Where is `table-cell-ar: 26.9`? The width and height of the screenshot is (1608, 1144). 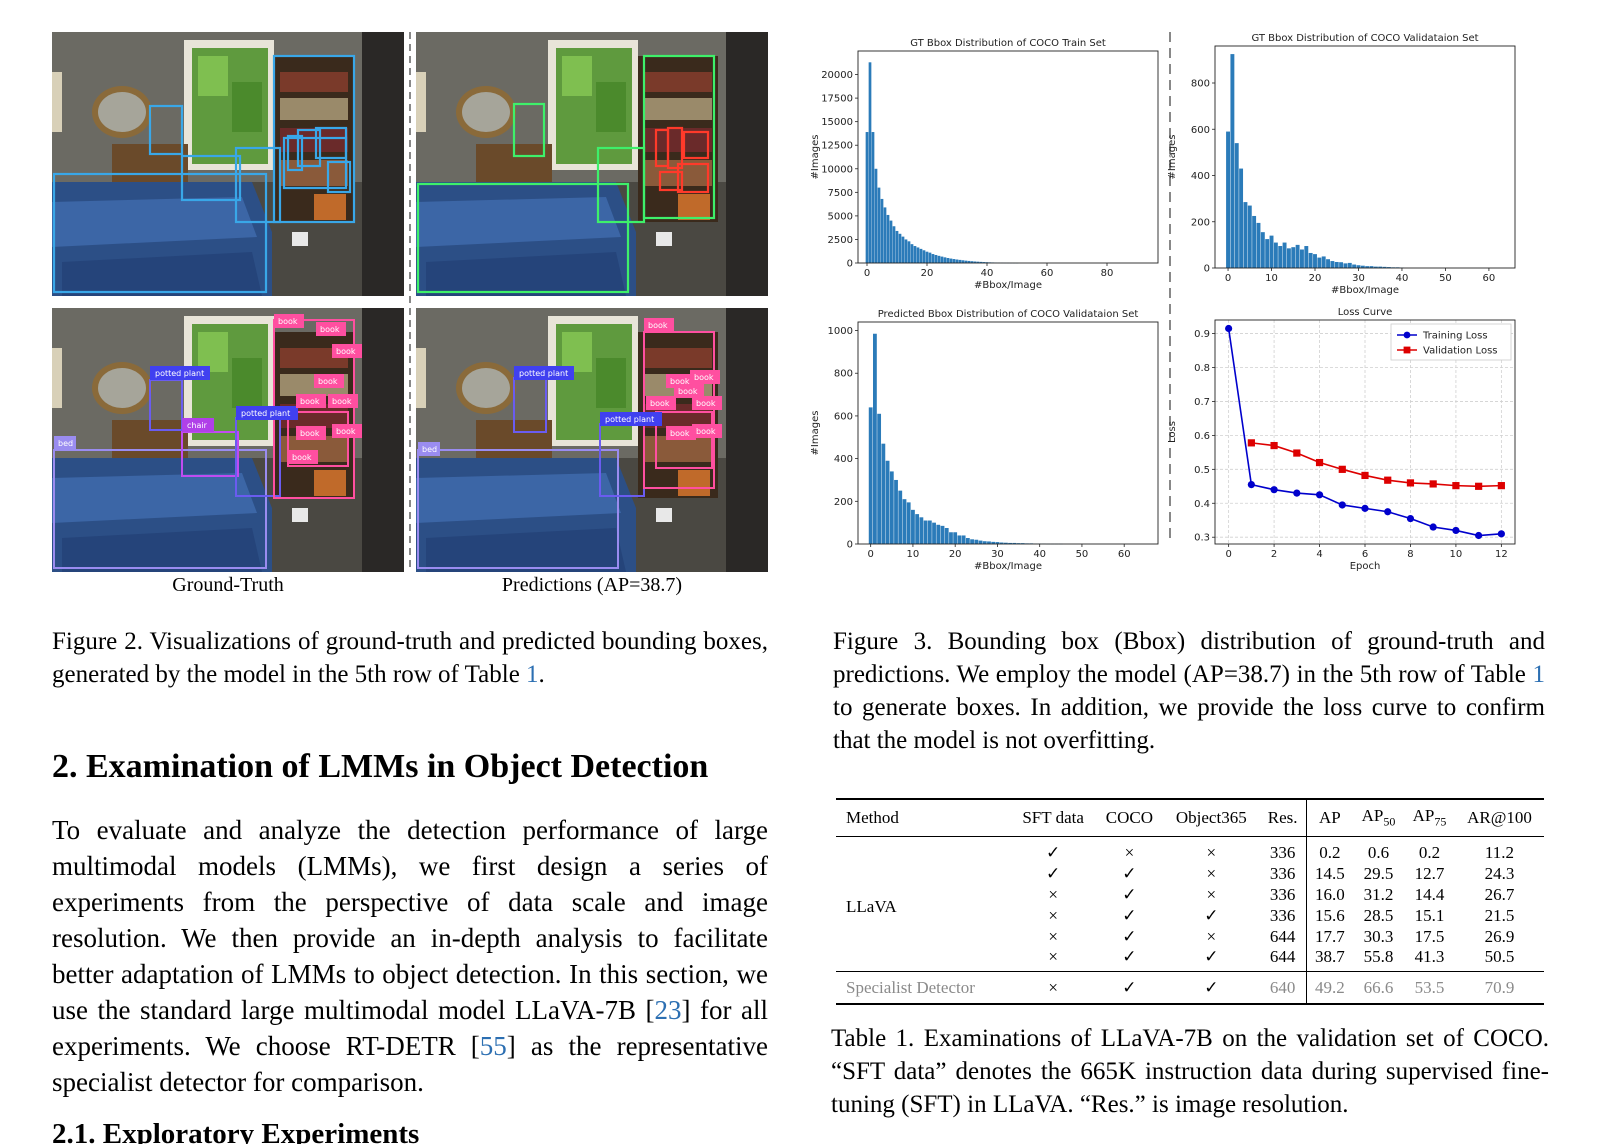 table-cell-ar: 26.9 is located at coordinates (1499, 936).